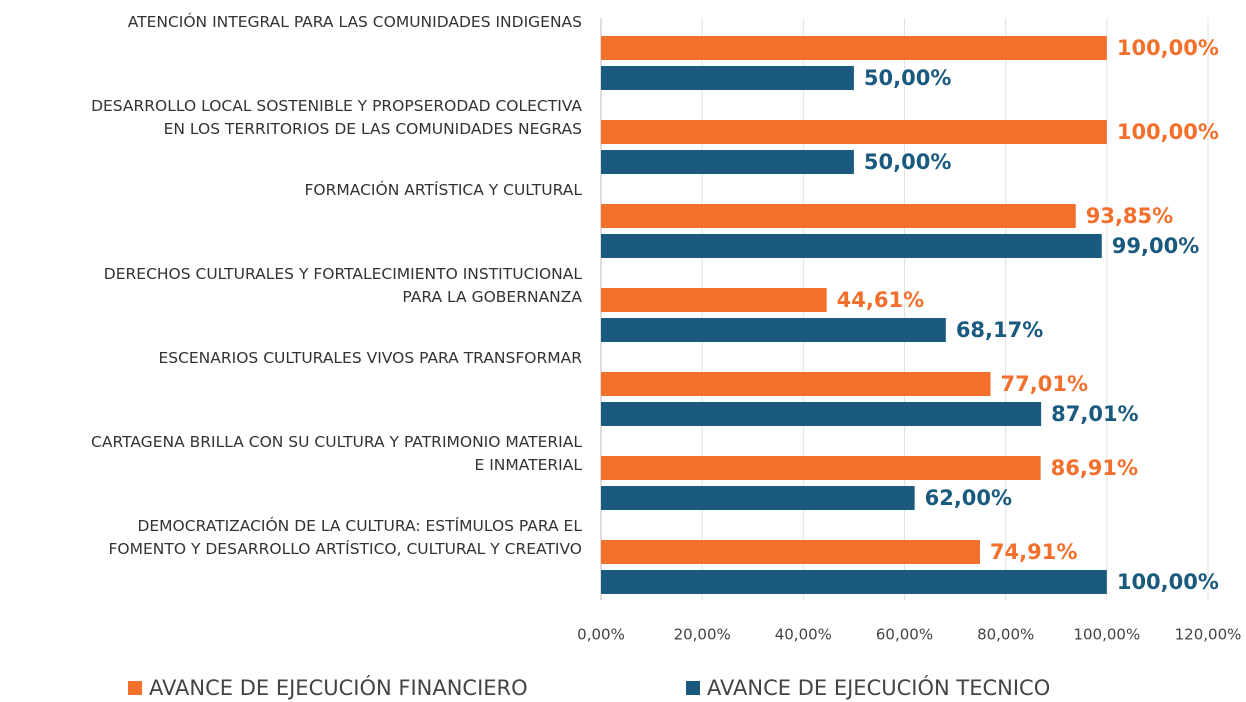 This screenshot has height=702, width=1246. What do you see at coordinates (904, 635) in the screenshot?
I see `x-tick-label: 60,00%` at bounding box center [904, 635].